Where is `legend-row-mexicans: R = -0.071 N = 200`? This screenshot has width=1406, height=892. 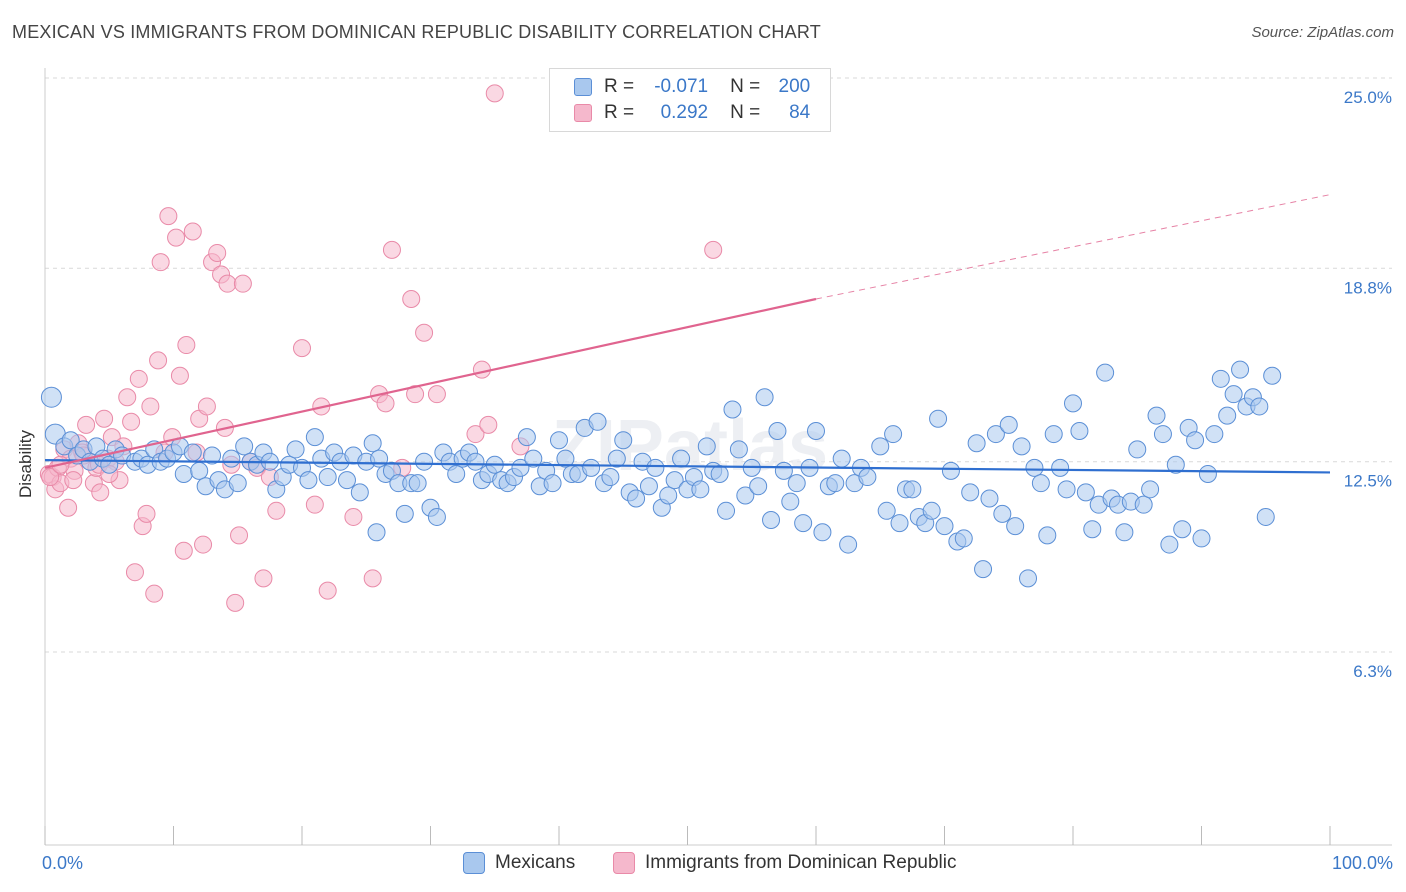
legend-row-mexicans: R = -0.071 N = 200 is located at coordinates (692, 87).